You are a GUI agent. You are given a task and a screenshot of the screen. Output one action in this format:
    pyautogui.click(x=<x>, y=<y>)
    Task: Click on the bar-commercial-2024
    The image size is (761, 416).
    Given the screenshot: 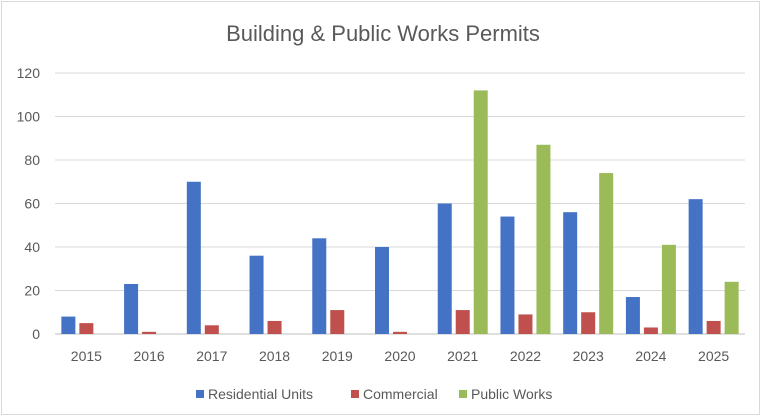 What is the action you would take?
    pyautogui.click(x=650, y=330)
    